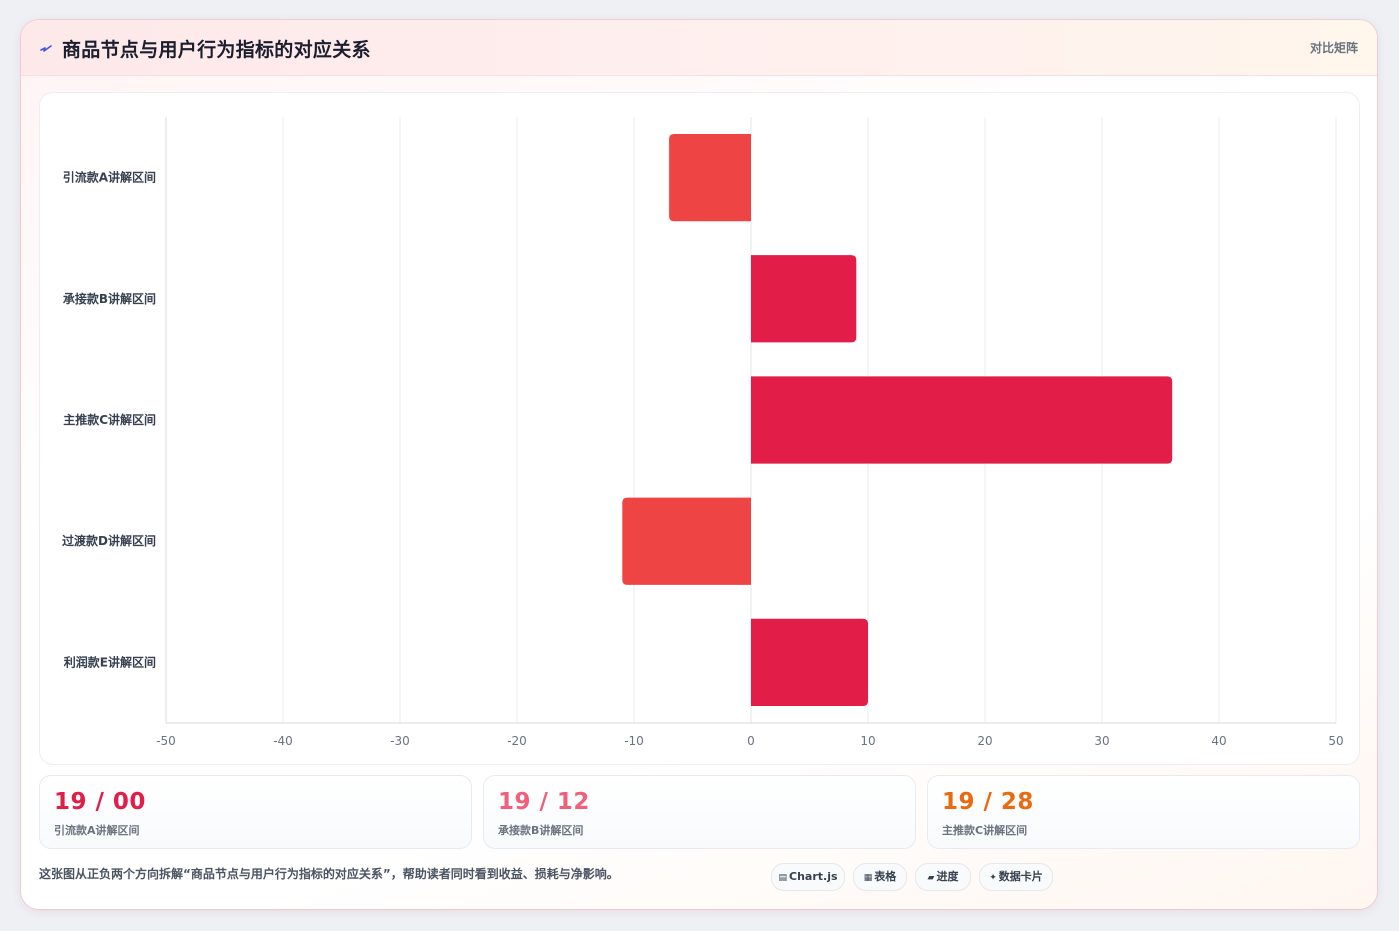  I want to click on stat-card: 19 / 28 主推款C讲解区间, so click(1143, 812).